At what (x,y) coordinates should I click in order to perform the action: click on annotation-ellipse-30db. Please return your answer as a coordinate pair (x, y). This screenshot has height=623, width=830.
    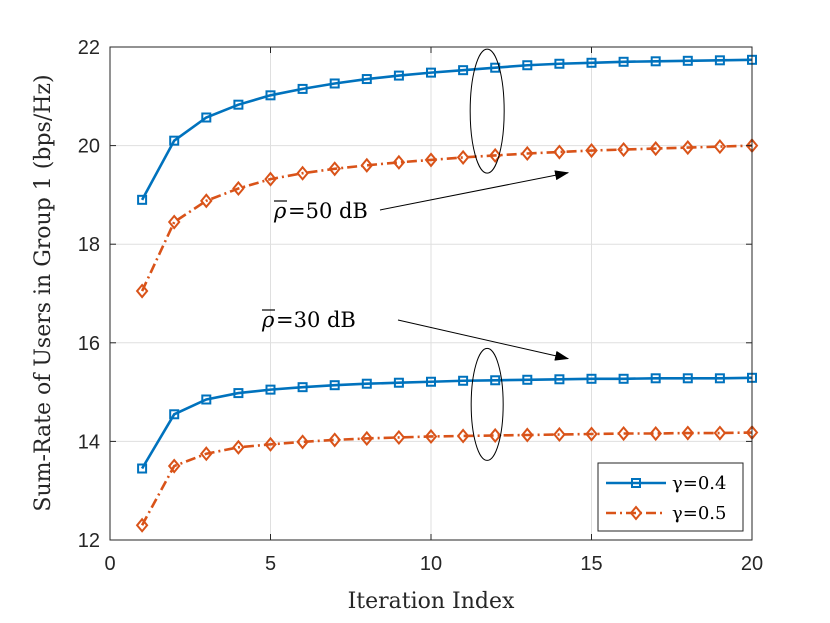
    Looking at the image, I should click on (487, 404).